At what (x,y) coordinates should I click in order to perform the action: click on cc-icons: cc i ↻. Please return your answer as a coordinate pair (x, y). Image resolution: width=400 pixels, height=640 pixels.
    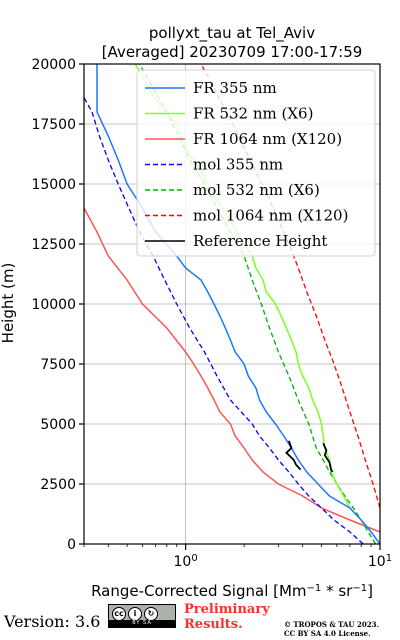
    Looking at the image, I should click on (135, 614).